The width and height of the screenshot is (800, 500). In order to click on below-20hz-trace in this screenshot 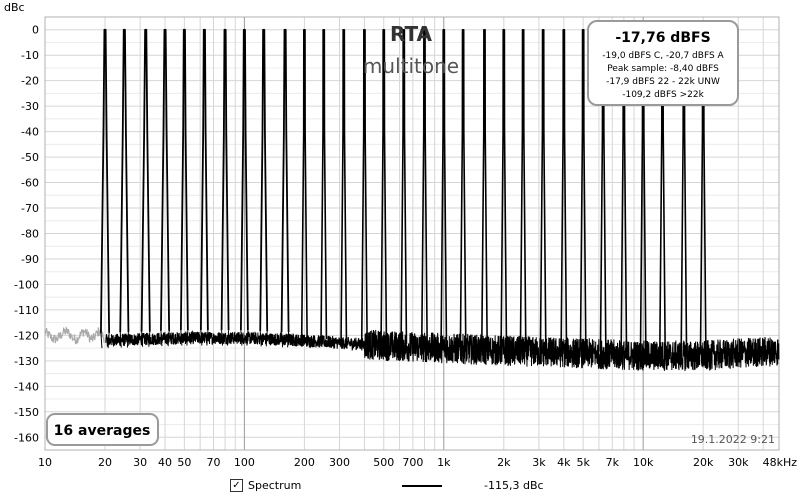, I will do `click(74, 335)`.